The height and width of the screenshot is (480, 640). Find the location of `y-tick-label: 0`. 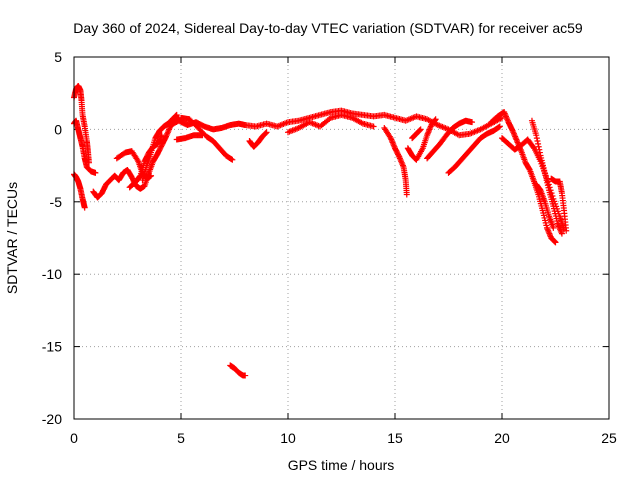

y-tick-label: 0 is located at coordinates (58, 129).